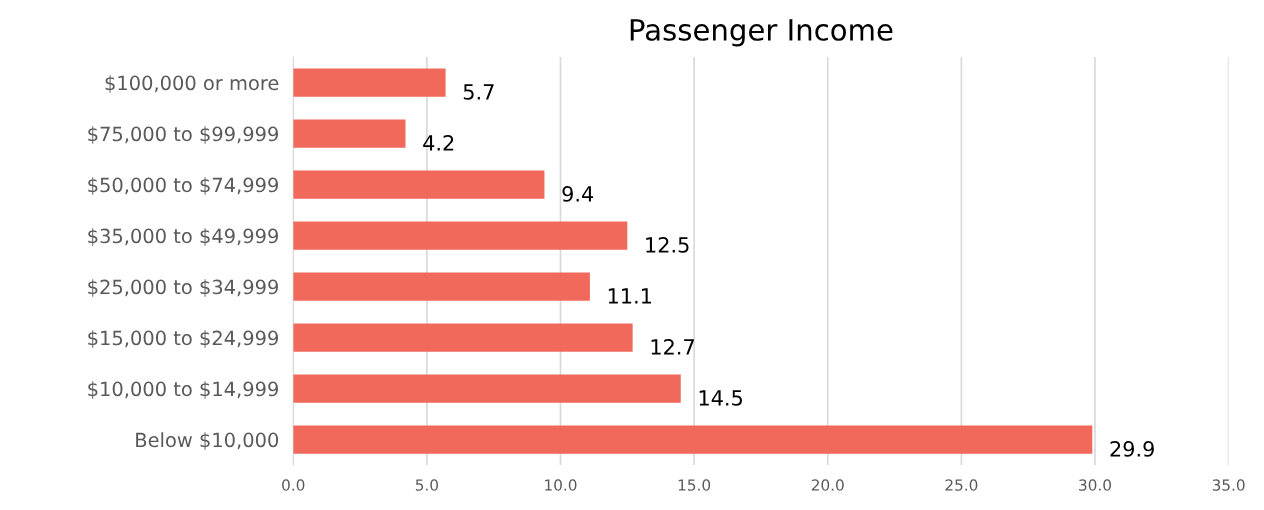 This screenshot has width=1264, height=510. I want to click on y-tick-label: $35,000 to $49,999, so click(183, 237).